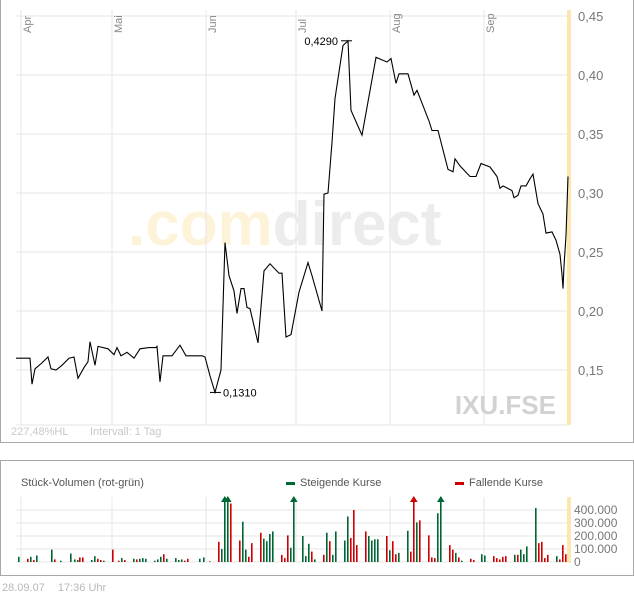  I want to click on y-tick-label: 0,15, so click(590, 370).